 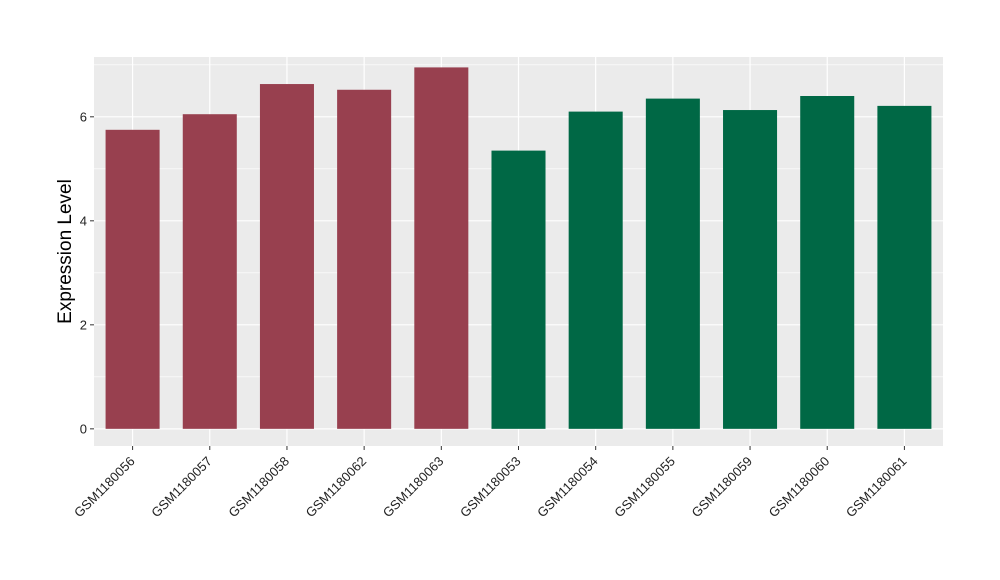 What do you see at coordinates (83, 220) in the screenshot?
I see `y-tick-label: 4` at bounding box center [83, 220].